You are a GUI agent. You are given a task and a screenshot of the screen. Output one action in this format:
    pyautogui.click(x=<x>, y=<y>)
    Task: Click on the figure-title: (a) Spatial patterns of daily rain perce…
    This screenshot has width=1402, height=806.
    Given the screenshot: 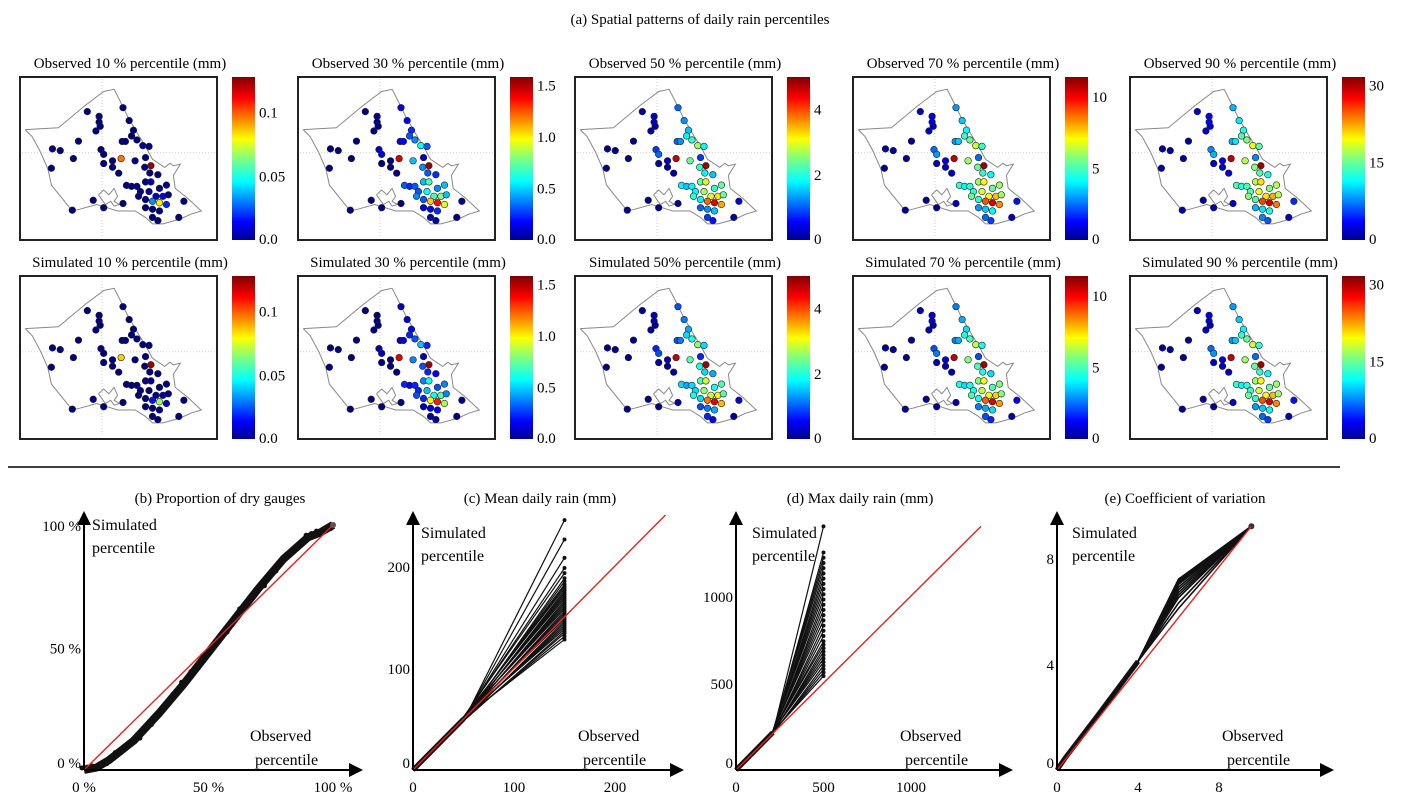 What is the action you would take?
    pyautogui.click(x=699, y=20)
    